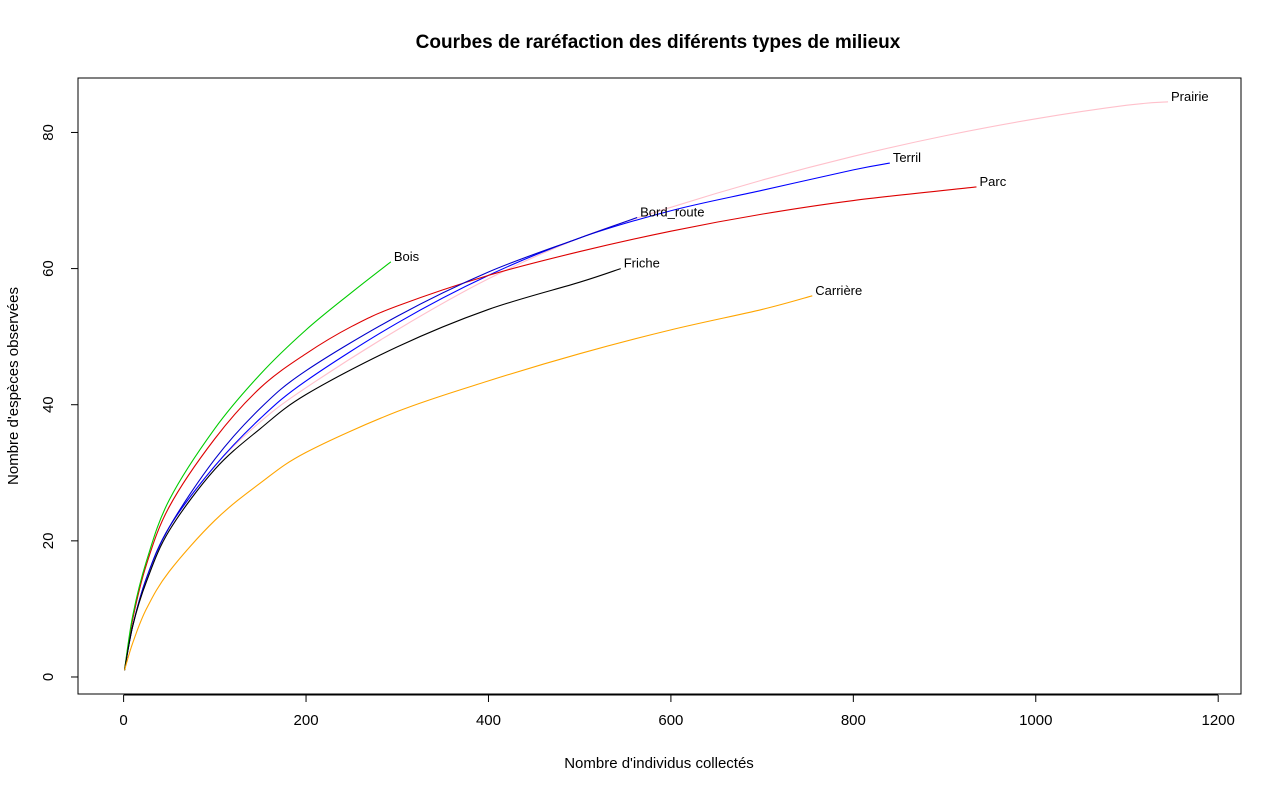 The width and height of the screenshot is (1281, 792). I want to click on curve-label: Bois, so click(407, 256).